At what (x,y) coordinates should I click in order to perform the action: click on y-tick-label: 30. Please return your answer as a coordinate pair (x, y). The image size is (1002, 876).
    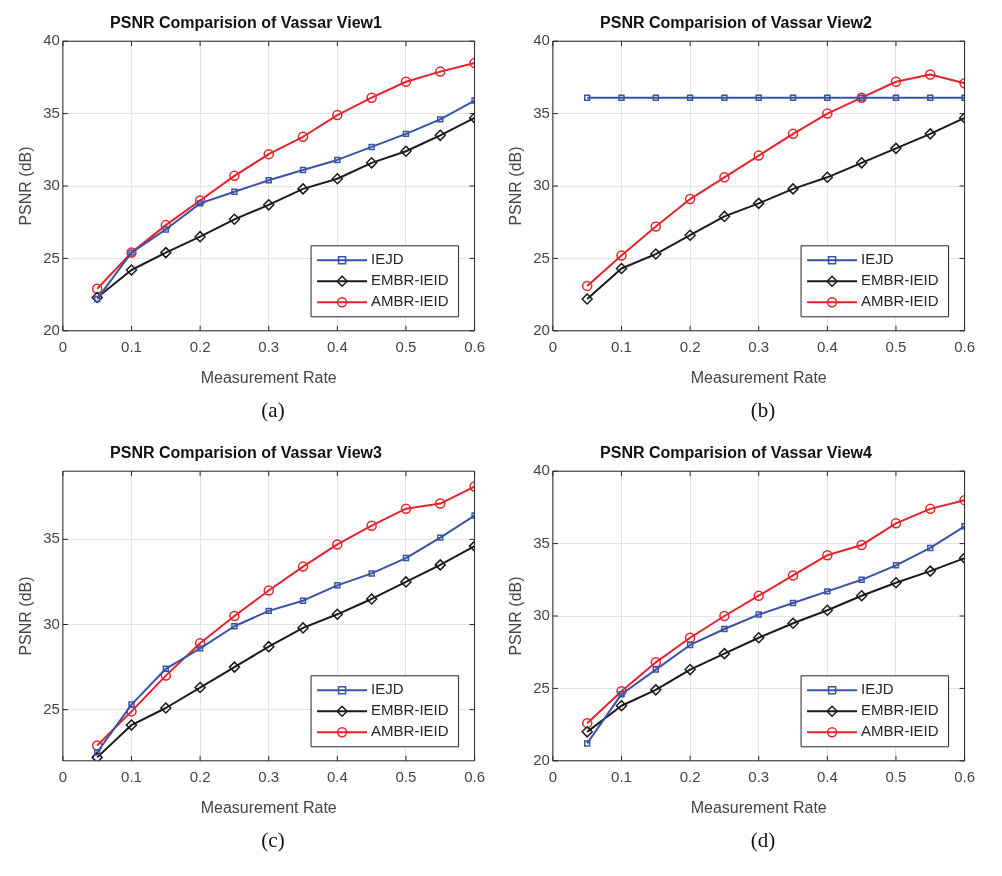
    Looking at the image, I should click on (51, 623).